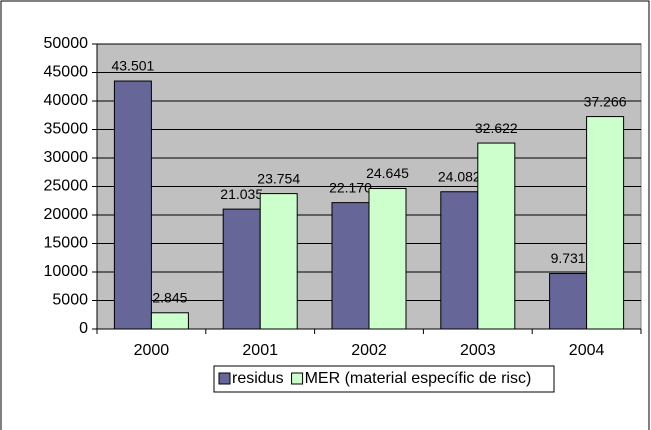 This screenshot has width=651, height=430. Describe the element at coordinates (66, 129) in the screenshot. I see `y-tick-label: 35000` at that location.